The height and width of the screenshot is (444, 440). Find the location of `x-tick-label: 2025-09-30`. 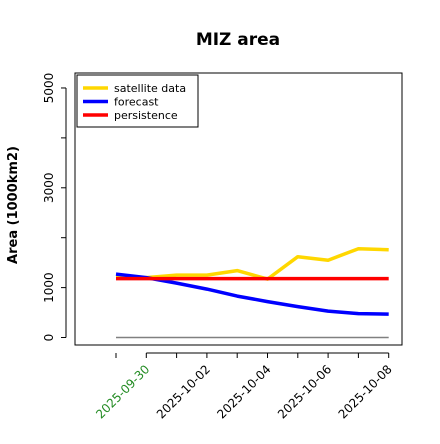

x-tick-label: 2025-09-30 is located at coordinates (122, 391).